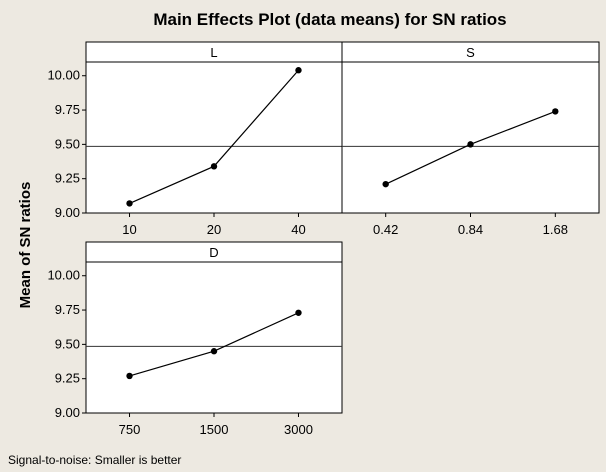 This screenshot has width=606, height=472. I want to click on footnote: Signal-to-noise: Smaller is better, so click(94, 460).